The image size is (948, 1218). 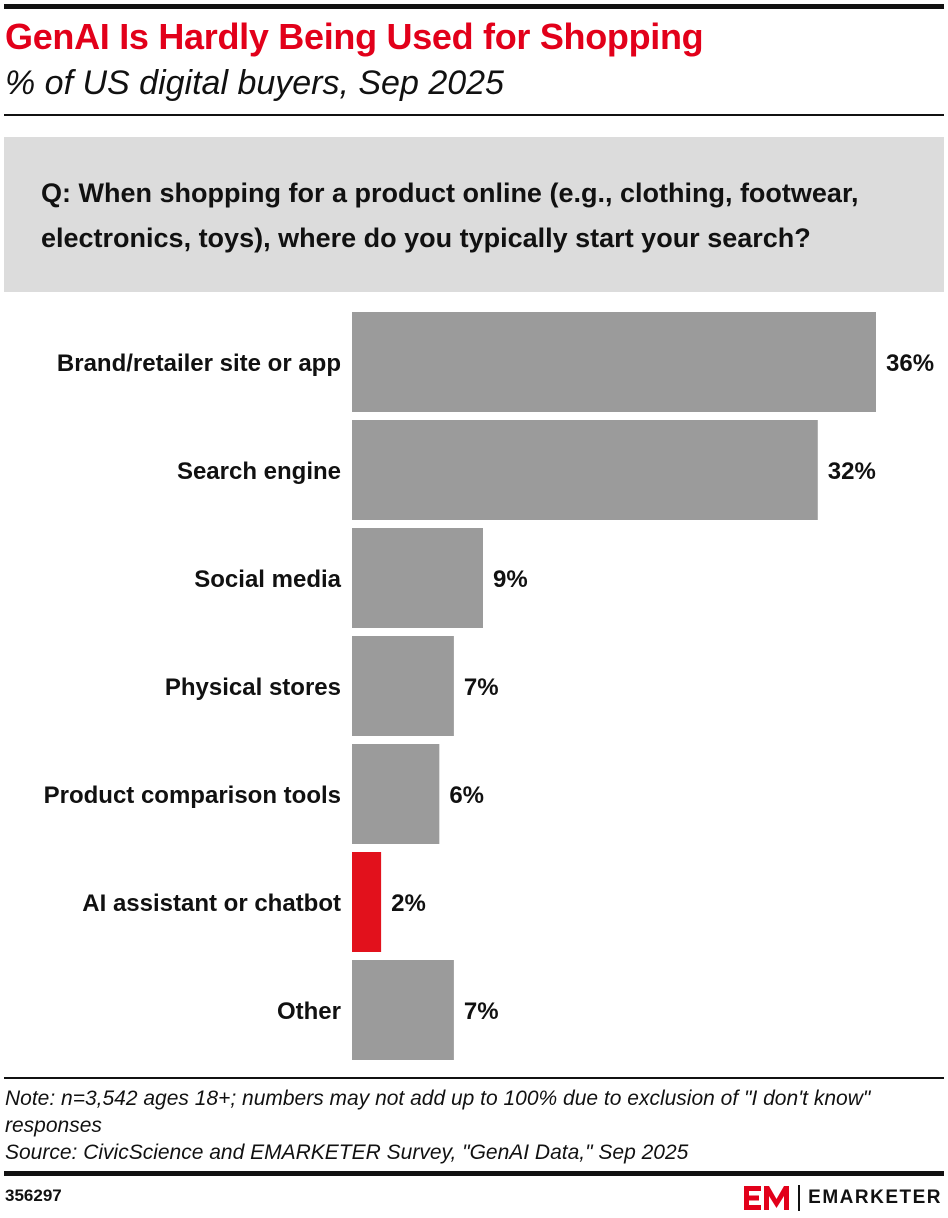 What do you see at coordinates (254, 83) in the screenshot?
I see `chart-subtitle: % of US digital buyers, Sep 2025` at bounding box center [254, 83].